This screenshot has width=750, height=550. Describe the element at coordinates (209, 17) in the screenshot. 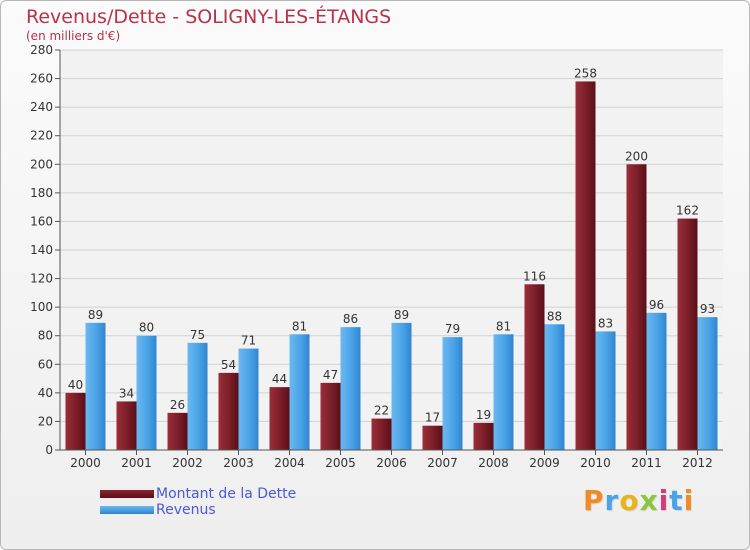

I see `chart-title: Revenus/Dette - SOLIGNY-LES-ÉTANGS` at that location.